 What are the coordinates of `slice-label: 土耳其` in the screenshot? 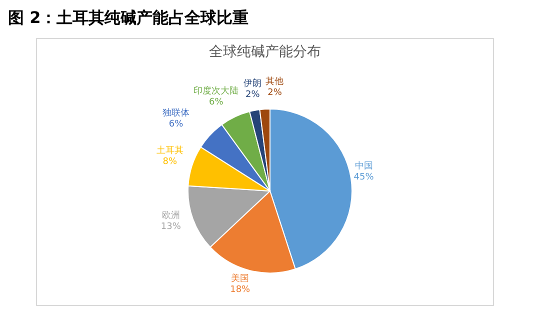 It's located at (170, 150).